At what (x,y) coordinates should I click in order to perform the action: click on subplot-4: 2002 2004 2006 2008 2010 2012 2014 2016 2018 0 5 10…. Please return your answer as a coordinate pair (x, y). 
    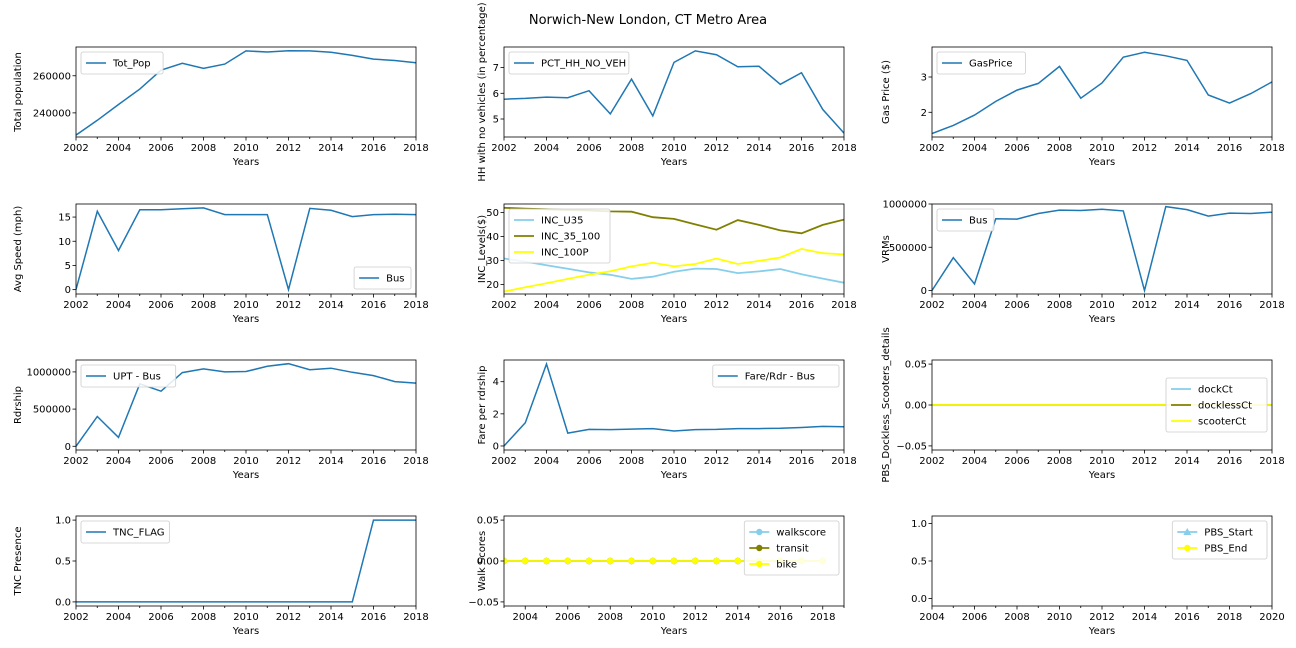
    Looking at the image, I should click on (221, 264).